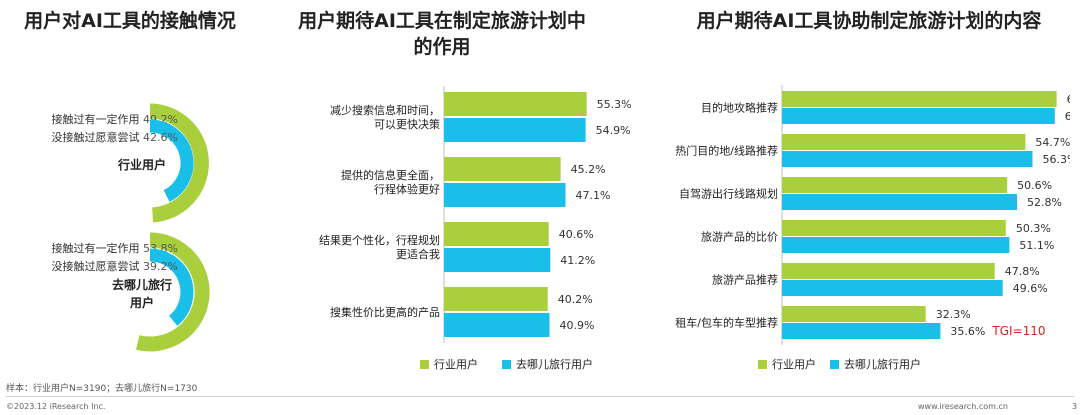 The height and width of the screenshot is (415, 1080). Describe the element at coordinates (1018, 331) in the screenshot. I see `tgi-annotation: TGI=110` at that location.